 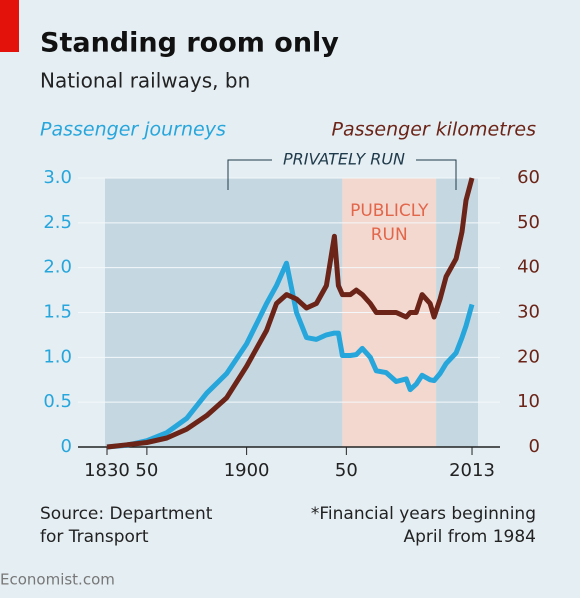 What do you see at coordinates (534, 446) in the screenshot?
I see `y2-tick-label: 0` at bounding box center [534, 446].